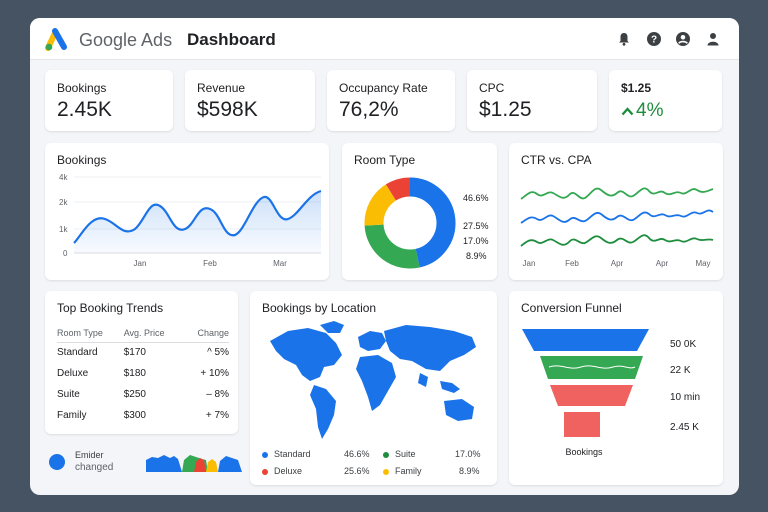  Describe the element at coordinates (292, 454) in the screenshot. I see `legend-name: Standard` at that location.